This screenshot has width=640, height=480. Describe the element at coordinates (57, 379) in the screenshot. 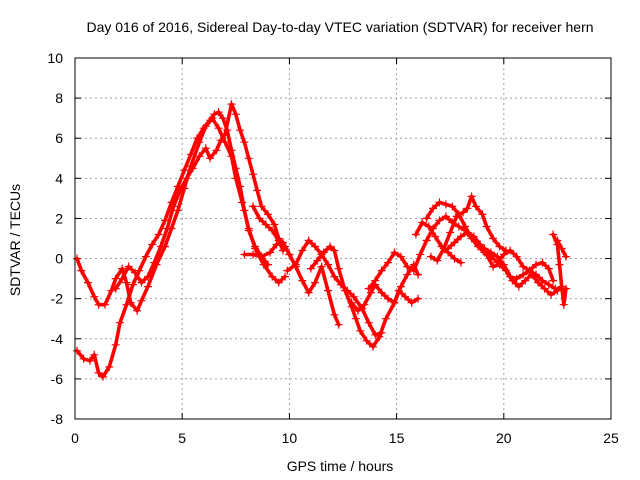

I see `y-tick-label: -6` at that location.